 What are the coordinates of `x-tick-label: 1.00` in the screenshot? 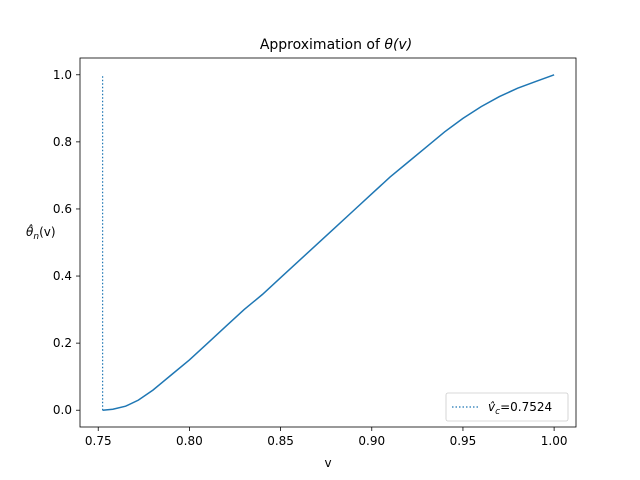 It's located at (554, 441).